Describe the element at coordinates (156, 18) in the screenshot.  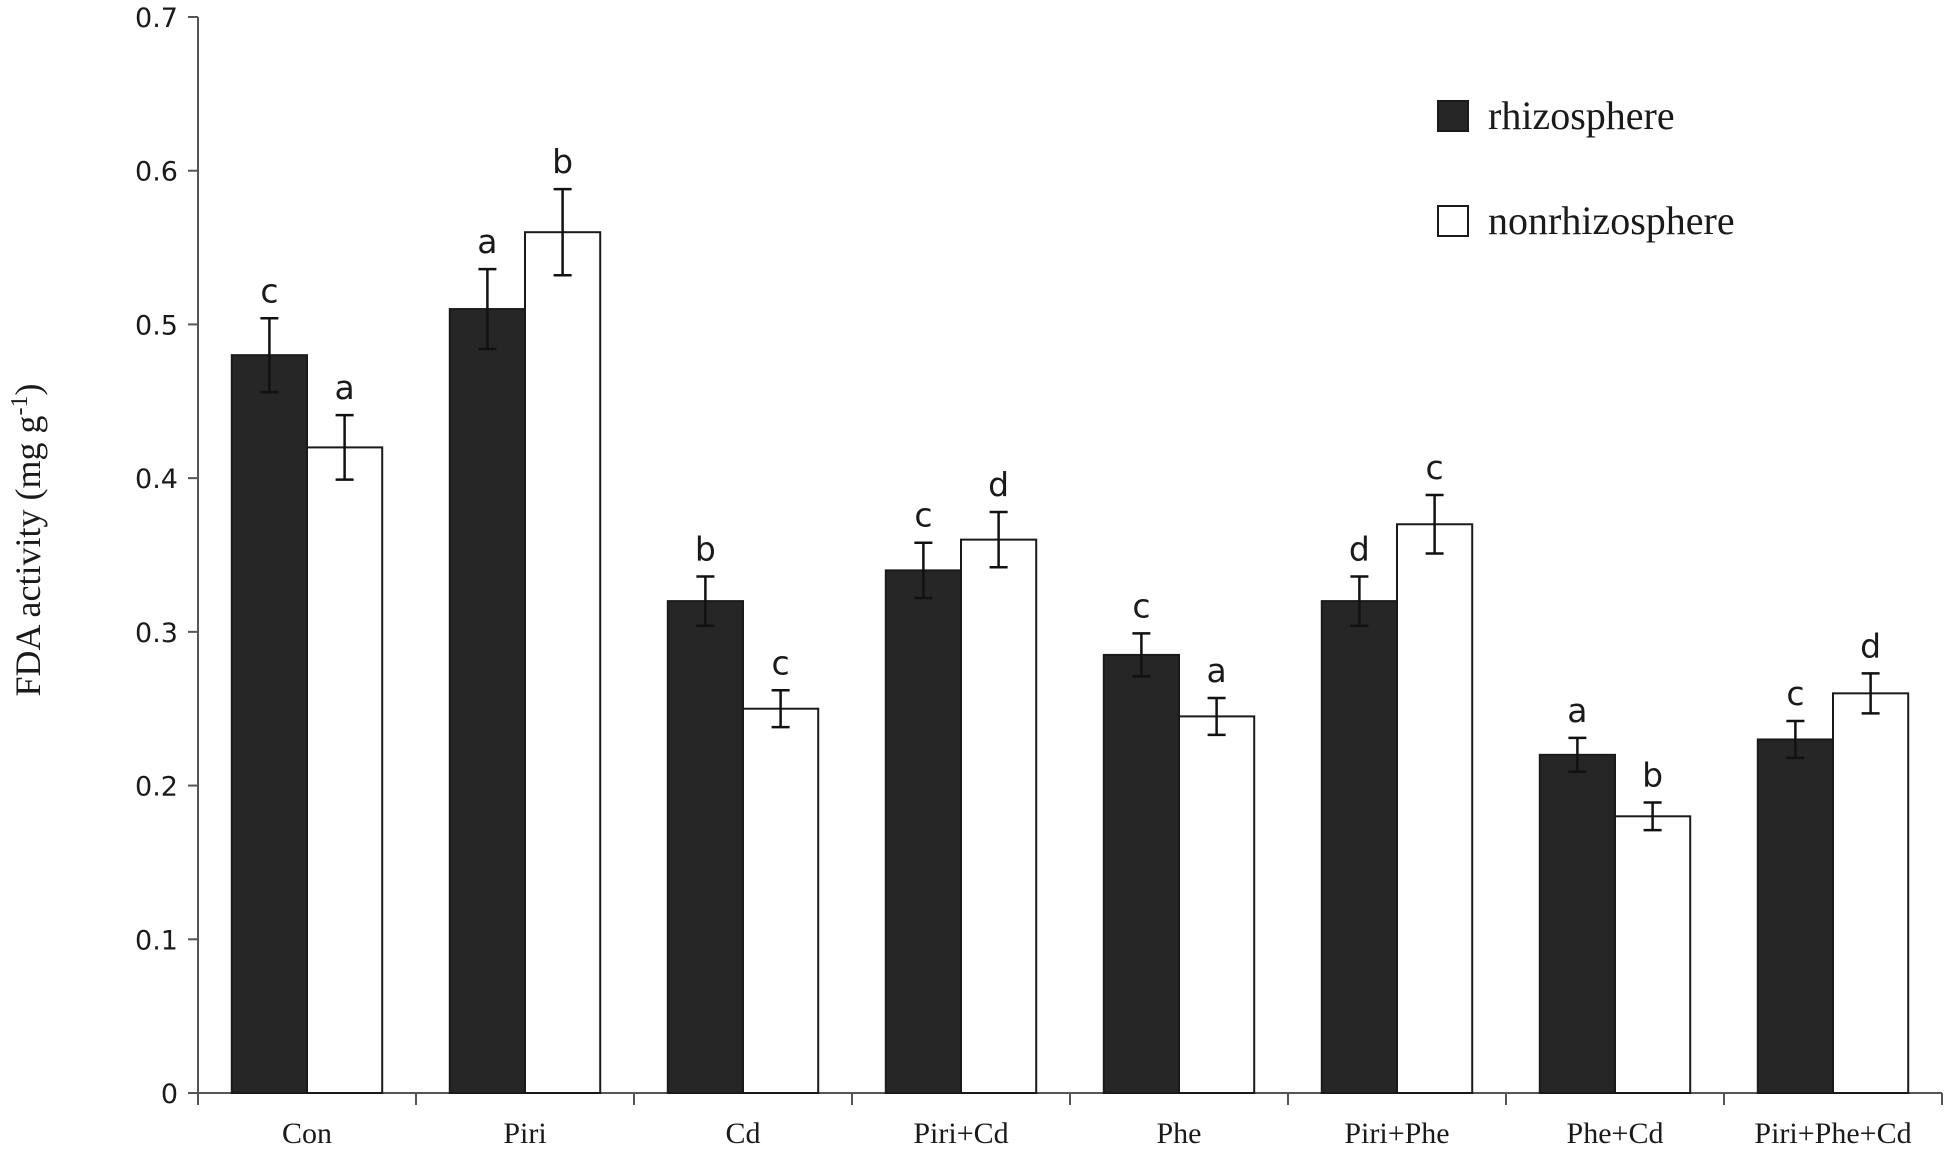
I see `y-tick-label: 0.7` at that location.